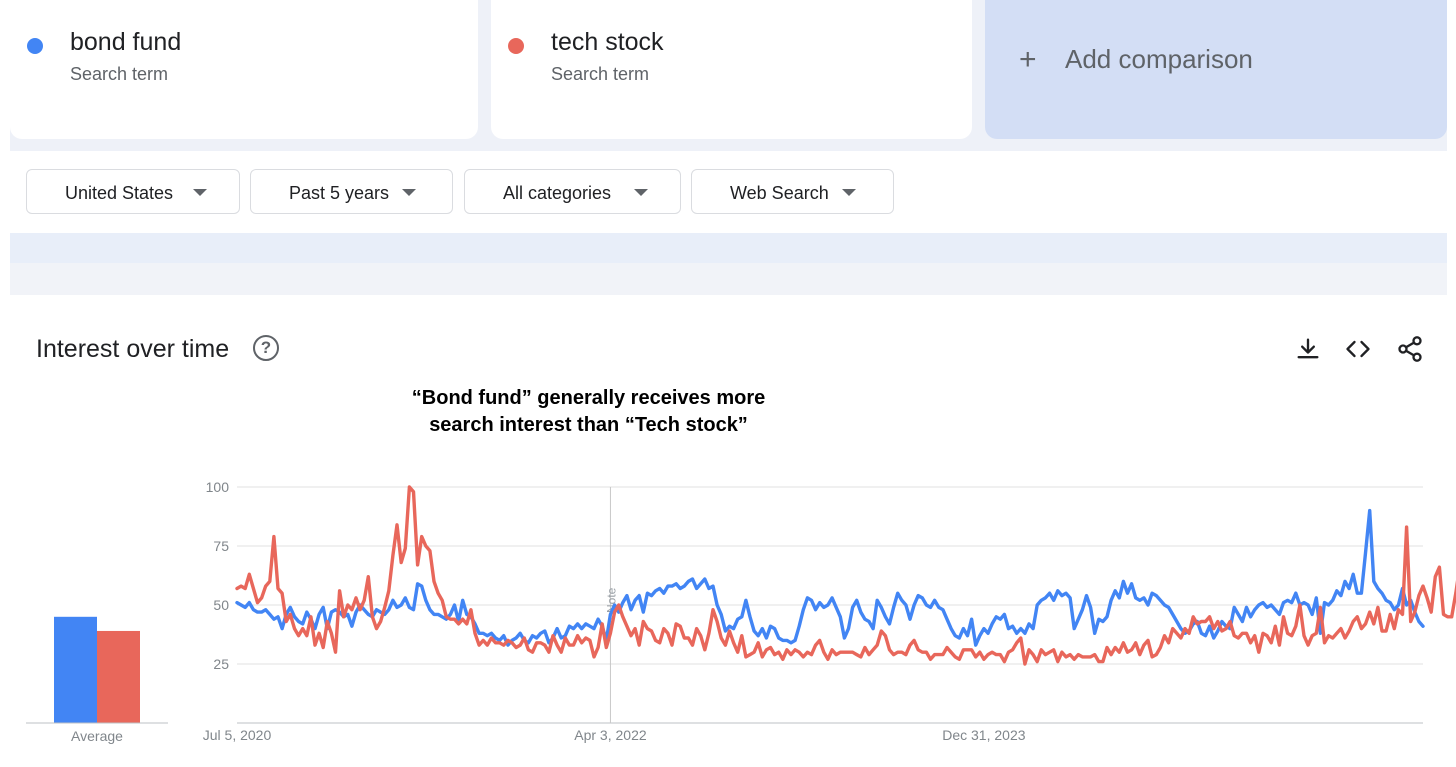 The image size is (1456, 767). I want to click on dropdown-label: All categories, so click(557, 193).